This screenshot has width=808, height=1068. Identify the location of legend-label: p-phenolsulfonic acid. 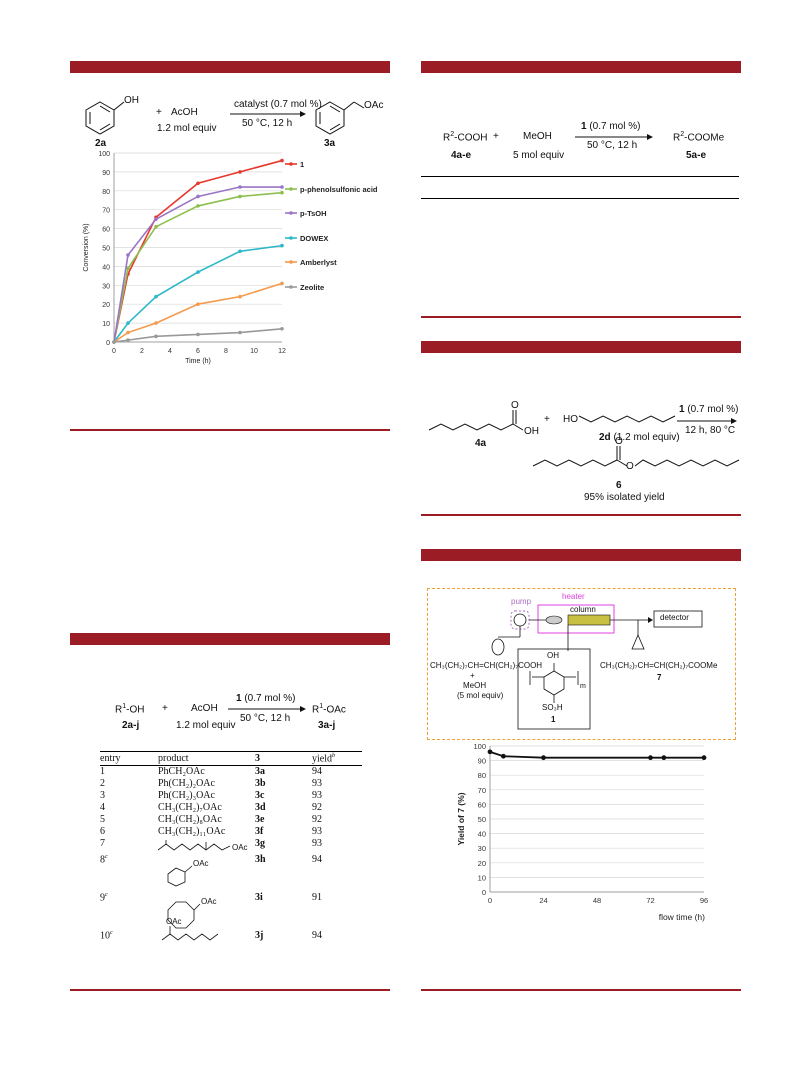
(339, 189).